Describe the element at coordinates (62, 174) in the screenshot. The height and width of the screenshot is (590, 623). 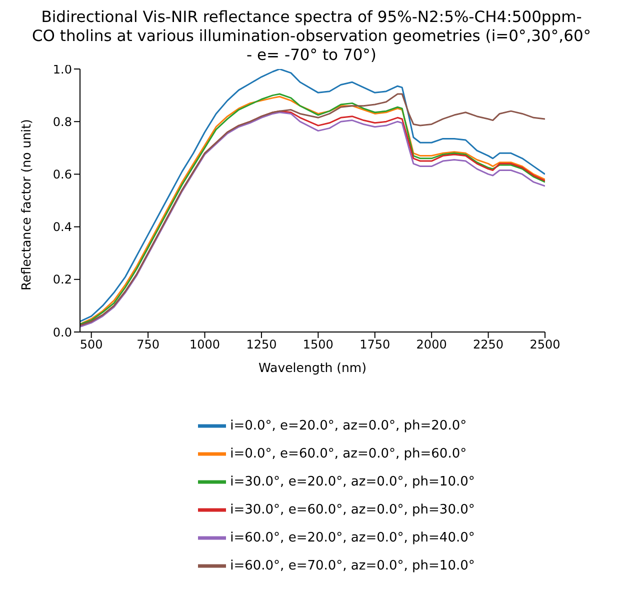
I see `y-tick-label: 0.6` at that location.